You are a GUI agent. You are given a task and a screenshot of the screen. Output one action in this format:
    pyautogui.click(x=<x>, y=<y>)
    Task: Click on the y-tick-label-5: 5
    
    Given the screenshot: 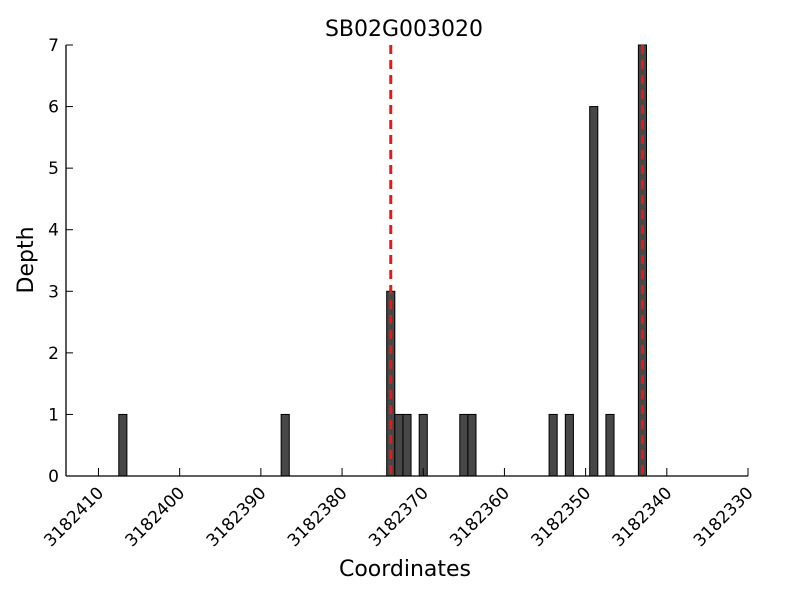 What is the action you would take?
    pyautogui.click(x=53, y=169)
    